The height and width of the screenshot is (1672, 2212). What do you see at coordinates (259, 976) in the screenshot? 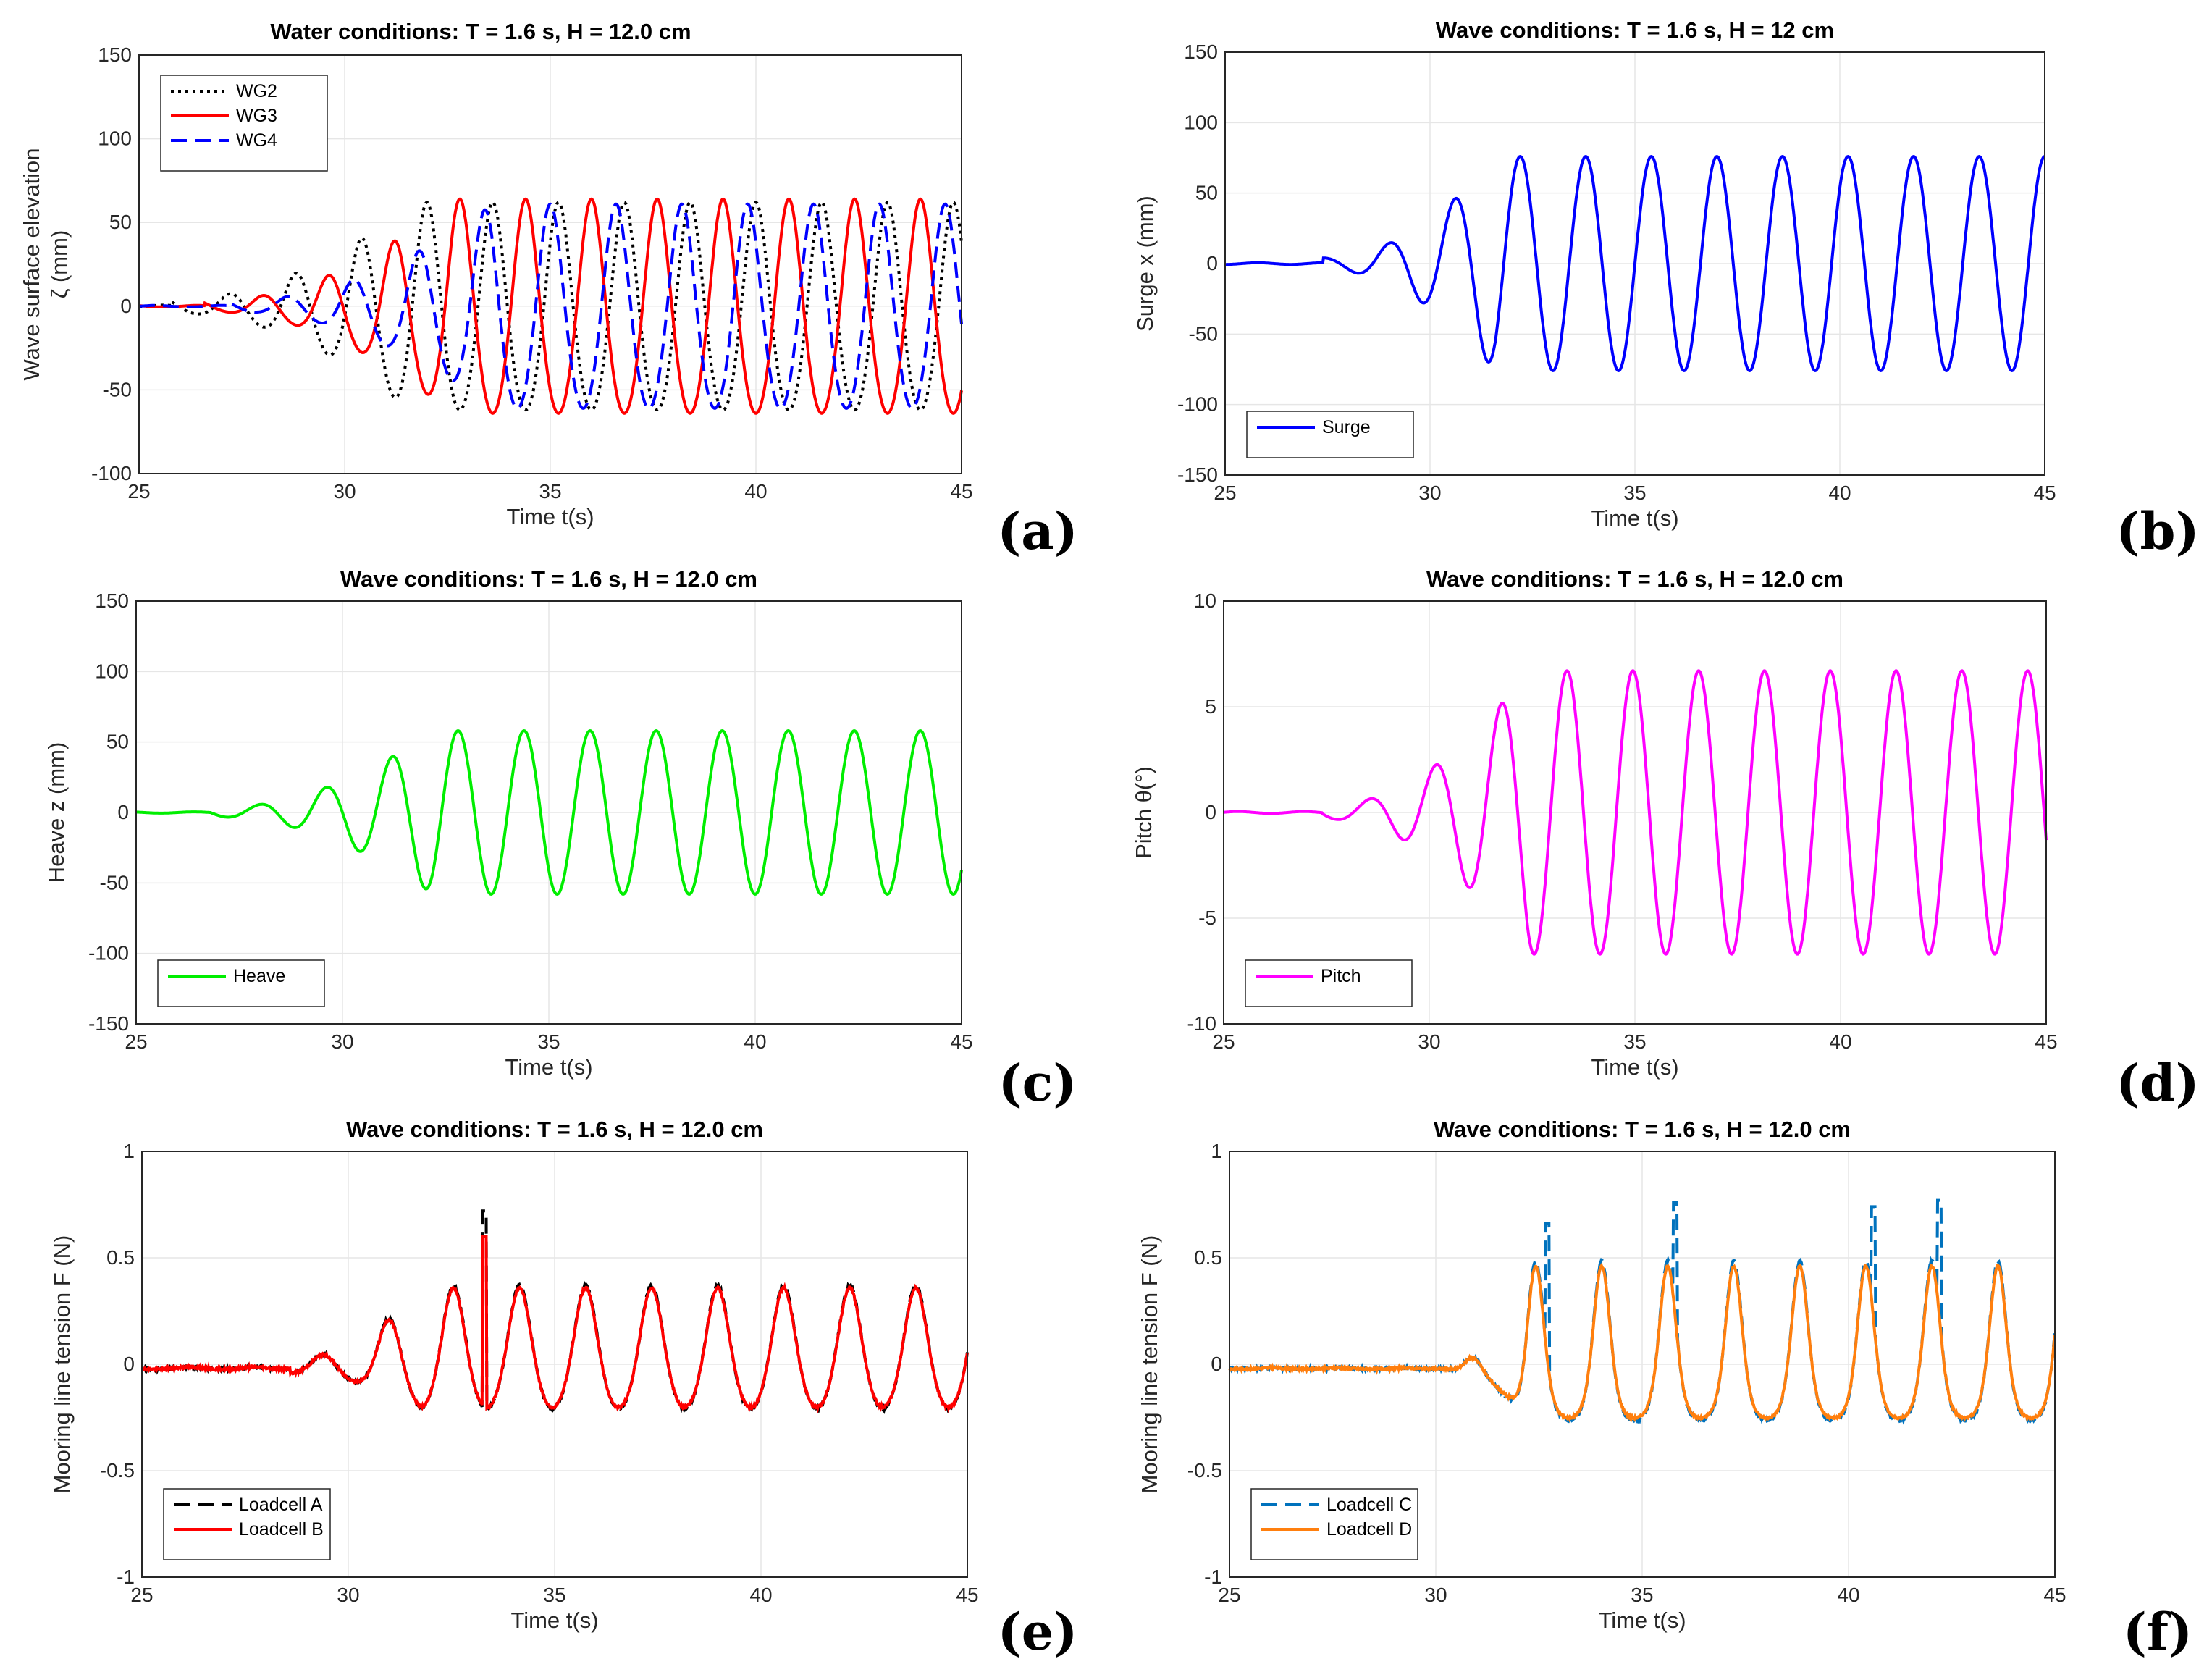
I see `legend-entry: Heave` at bounding box center [259, 976].